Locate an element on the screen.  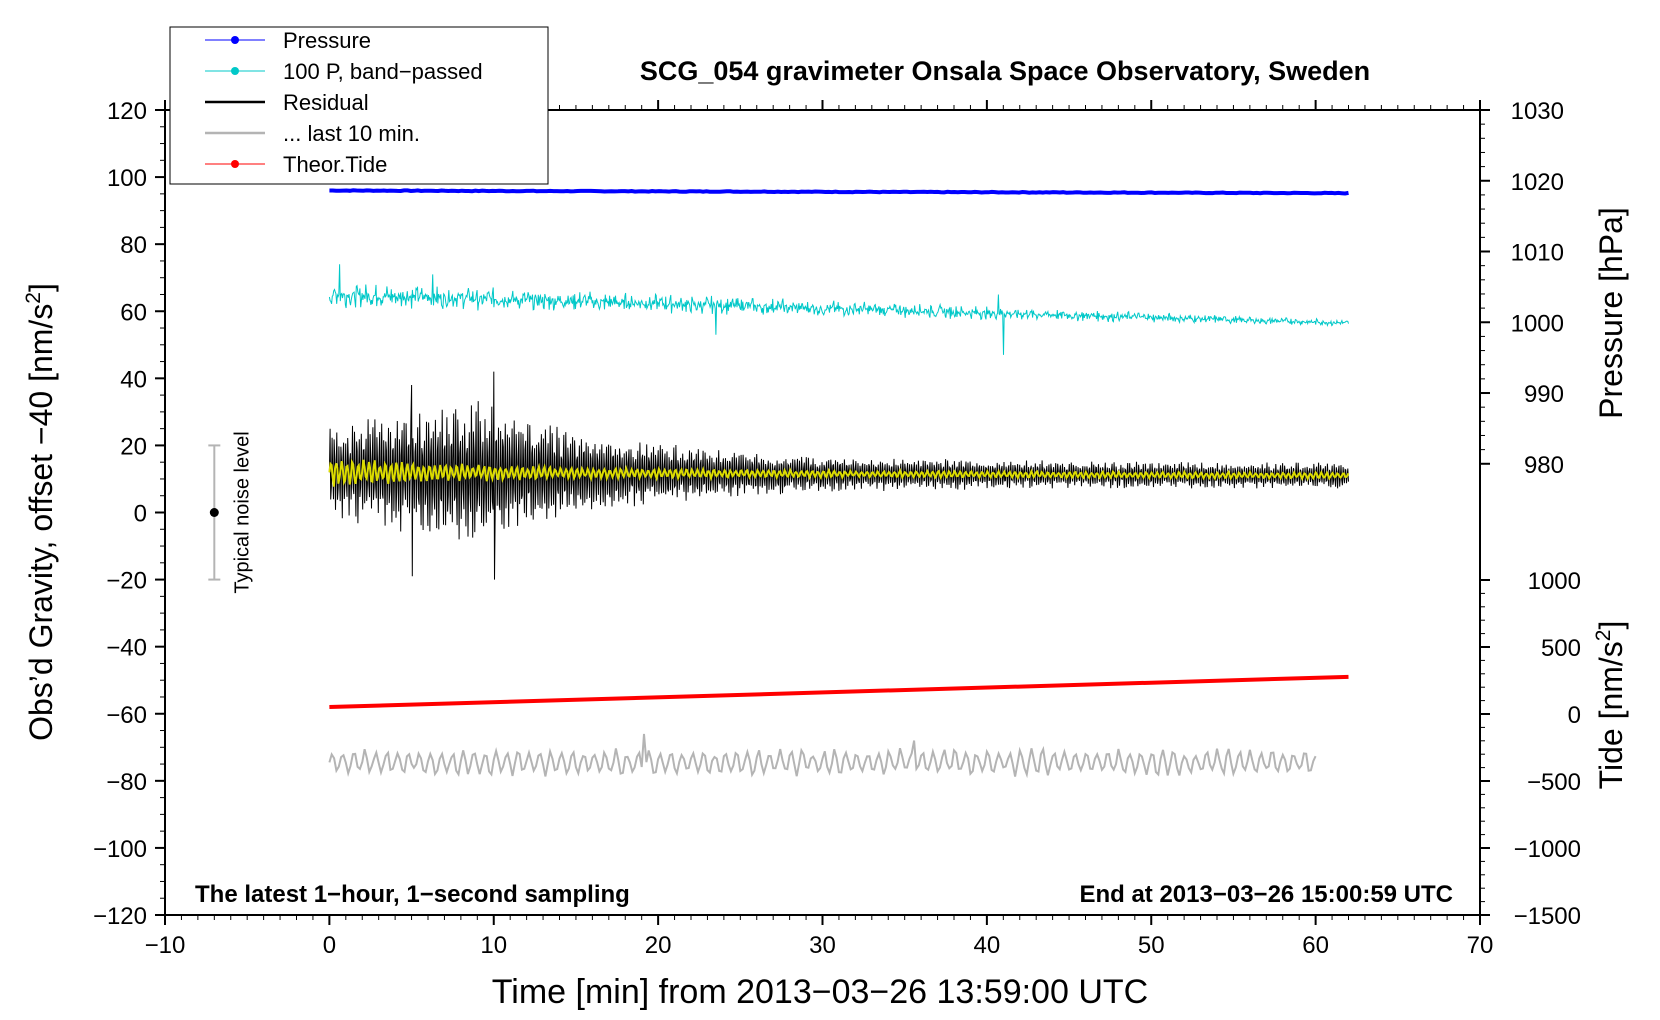
y-tick-label: −120 is located at coordinates (120, 916).